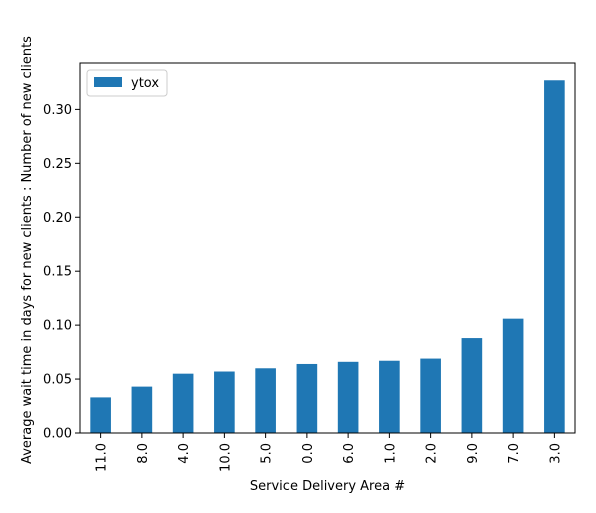  What do you see at coordinates (349, 453) in the screenshot?
I see `x-tick-label: 6.0` at bounding box center [349, 453].